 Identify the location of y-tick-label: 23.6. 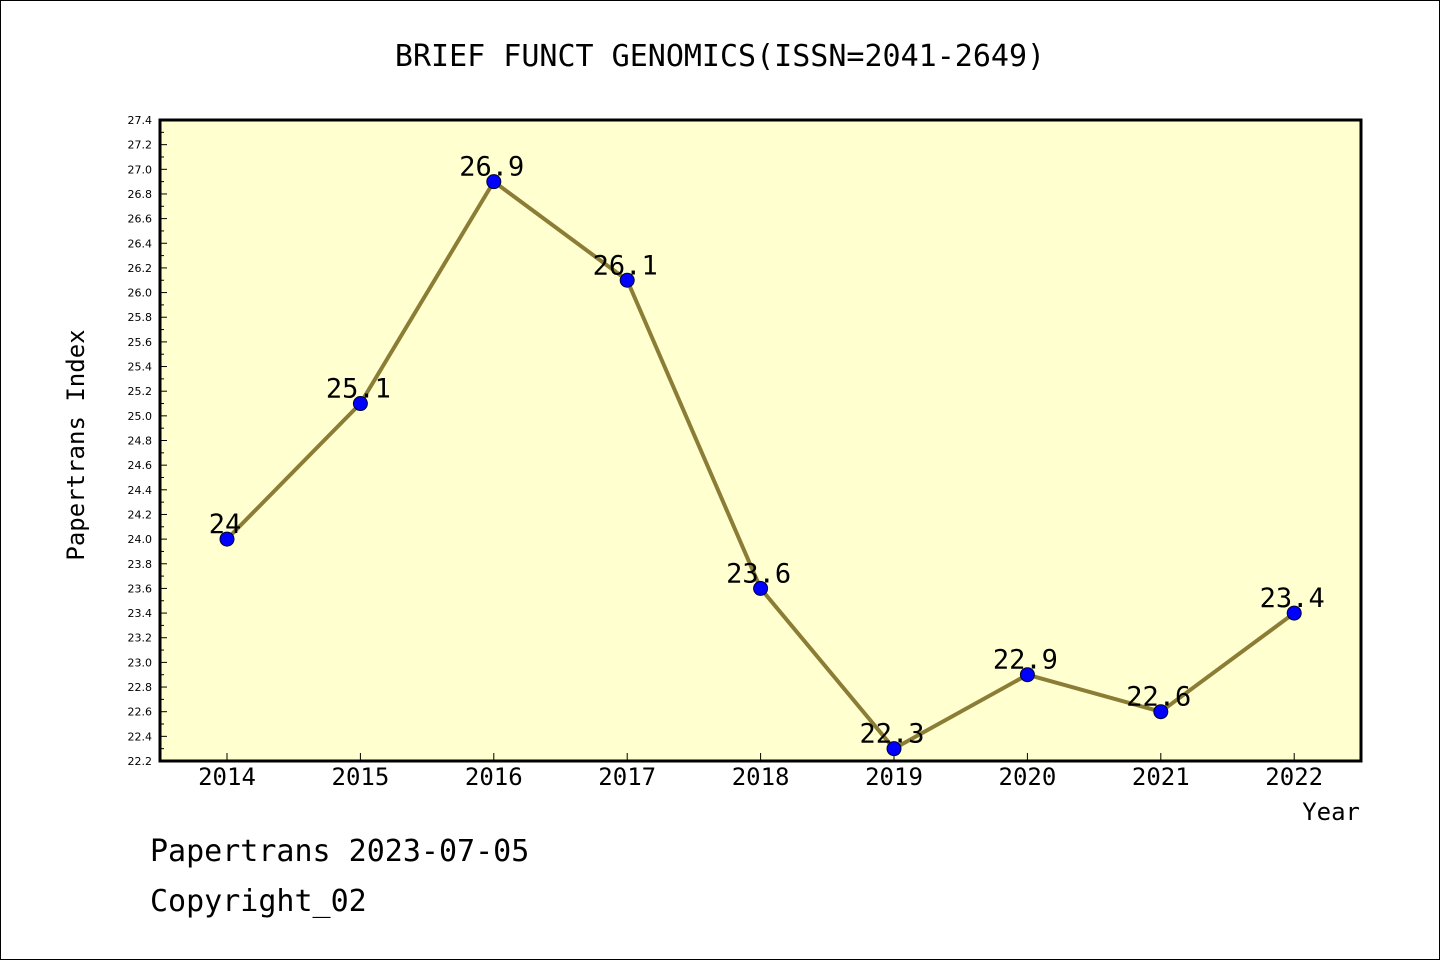
(140, 588).